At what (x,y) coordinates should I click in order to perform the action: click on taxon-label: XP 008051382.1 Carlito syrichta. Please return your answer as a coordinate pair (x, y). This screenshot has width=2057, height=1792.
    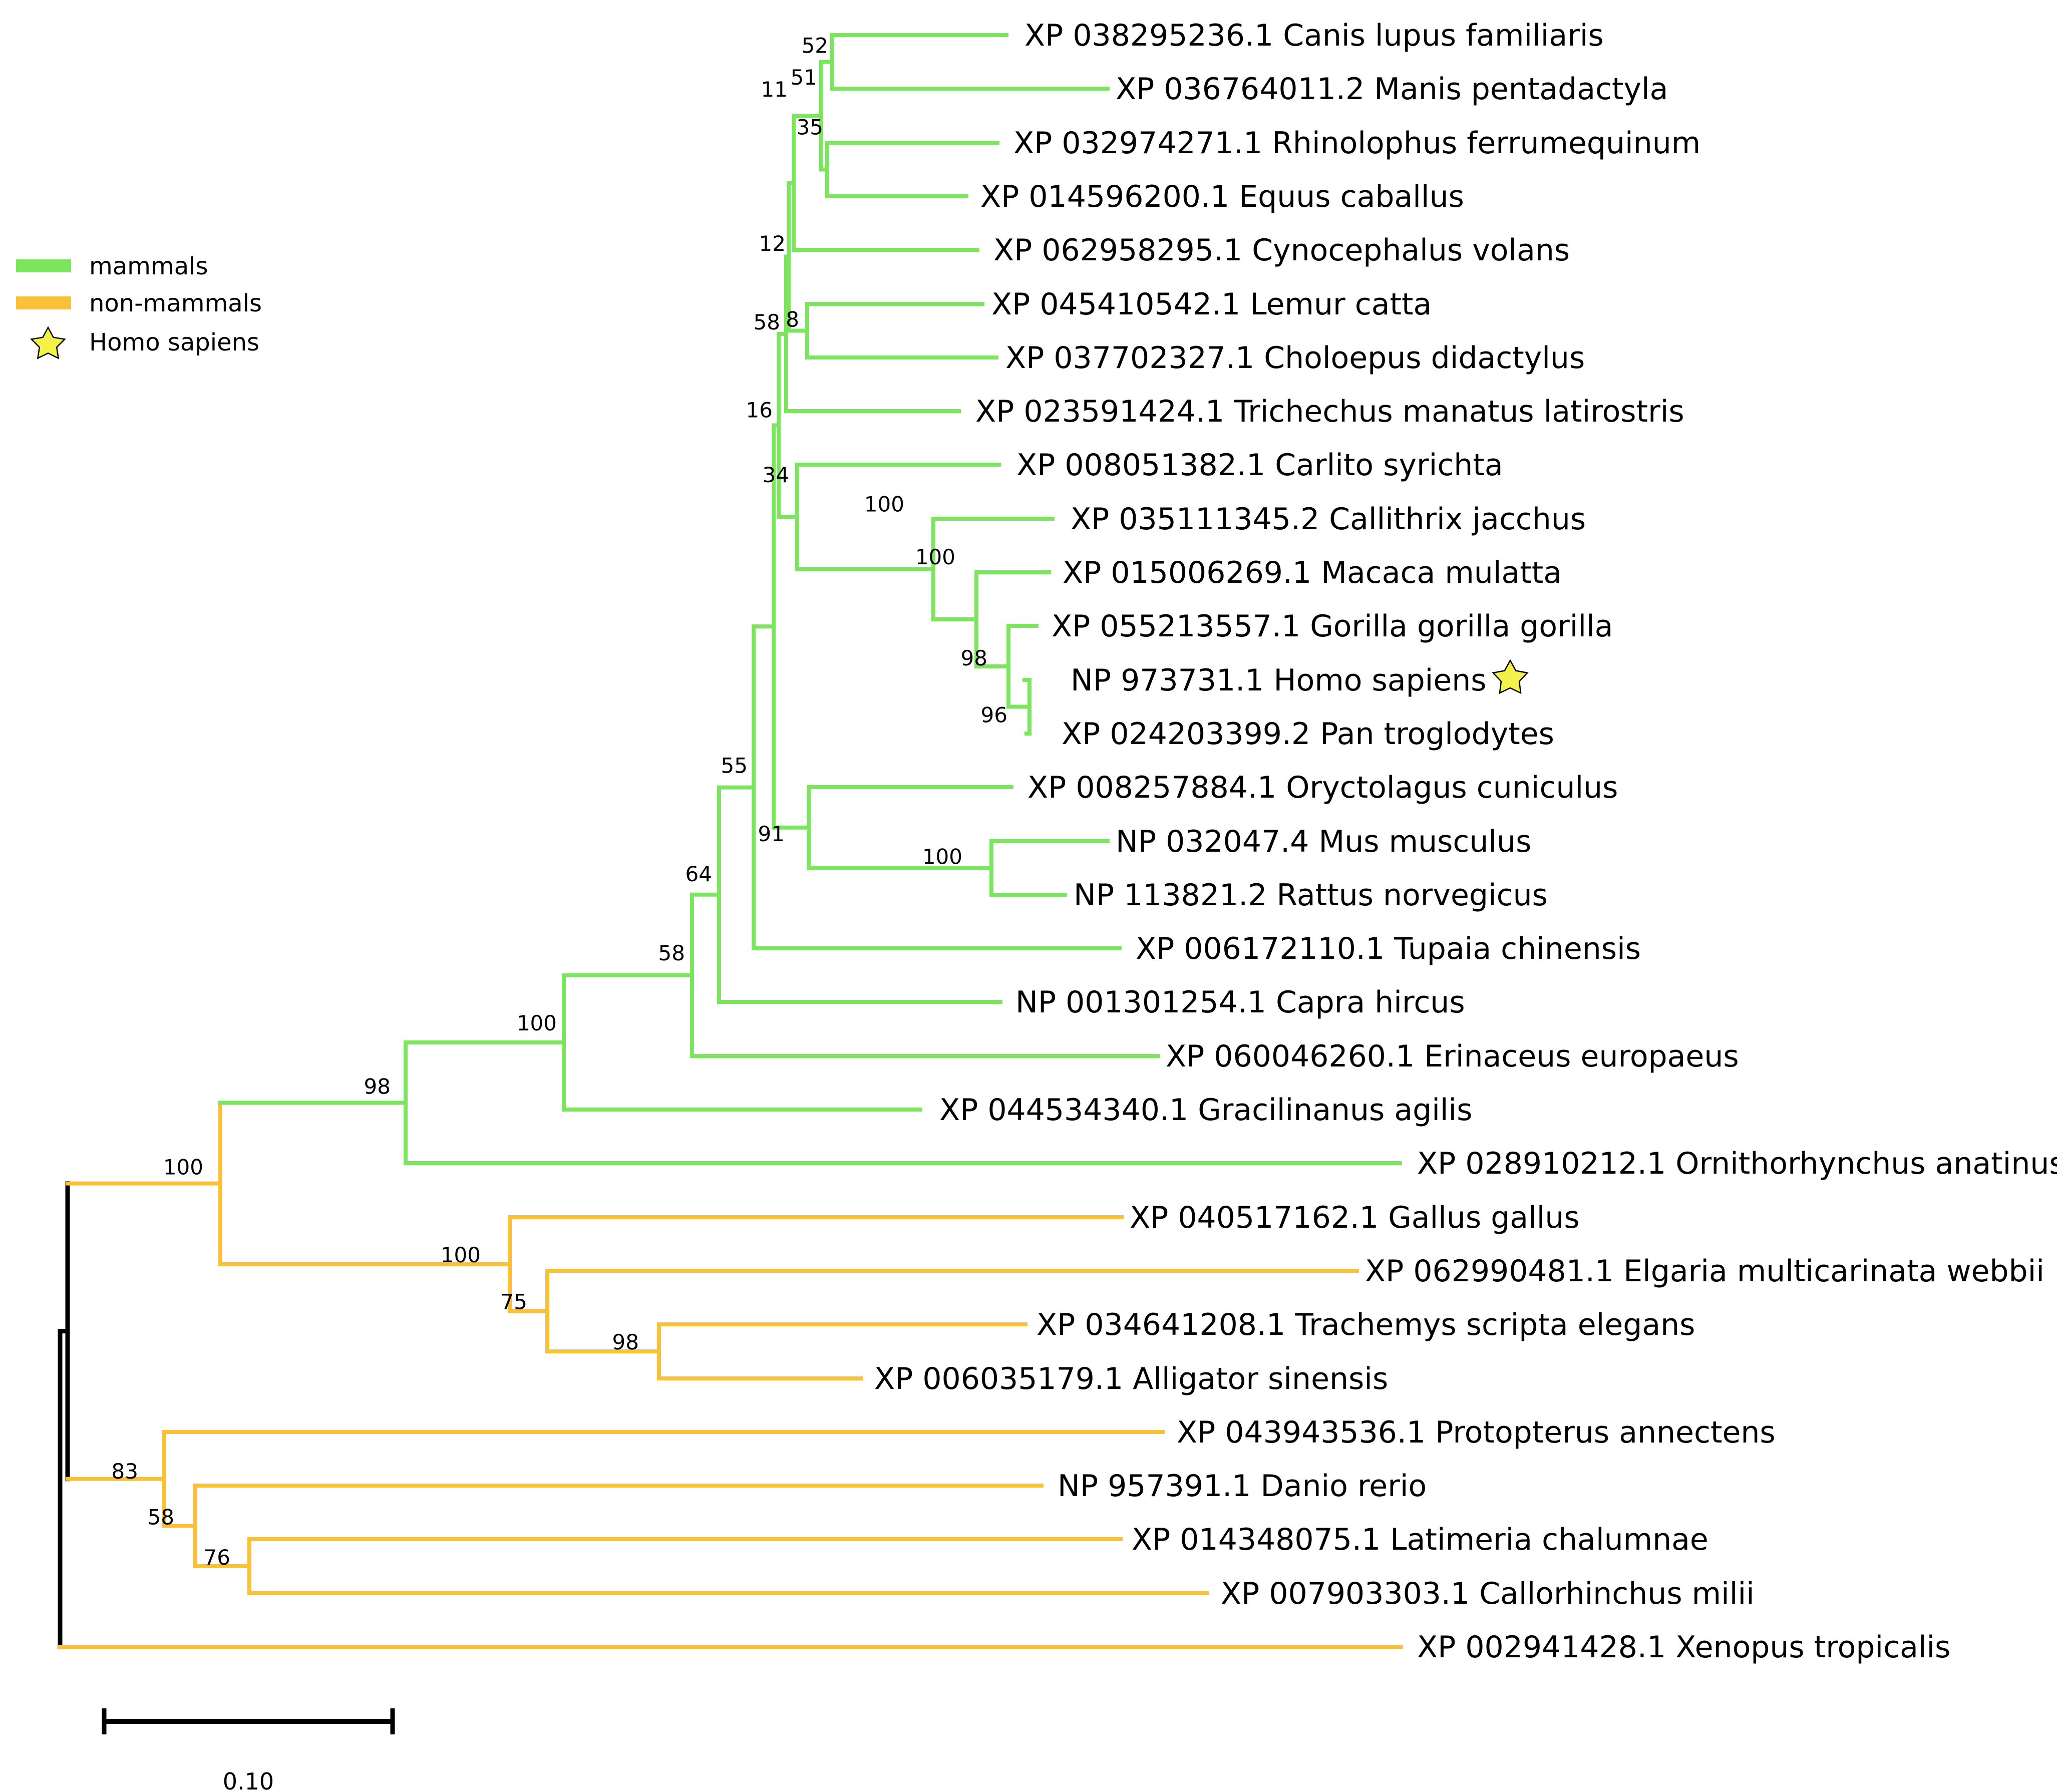
    Looking at the image, I should click on (1260, 465).